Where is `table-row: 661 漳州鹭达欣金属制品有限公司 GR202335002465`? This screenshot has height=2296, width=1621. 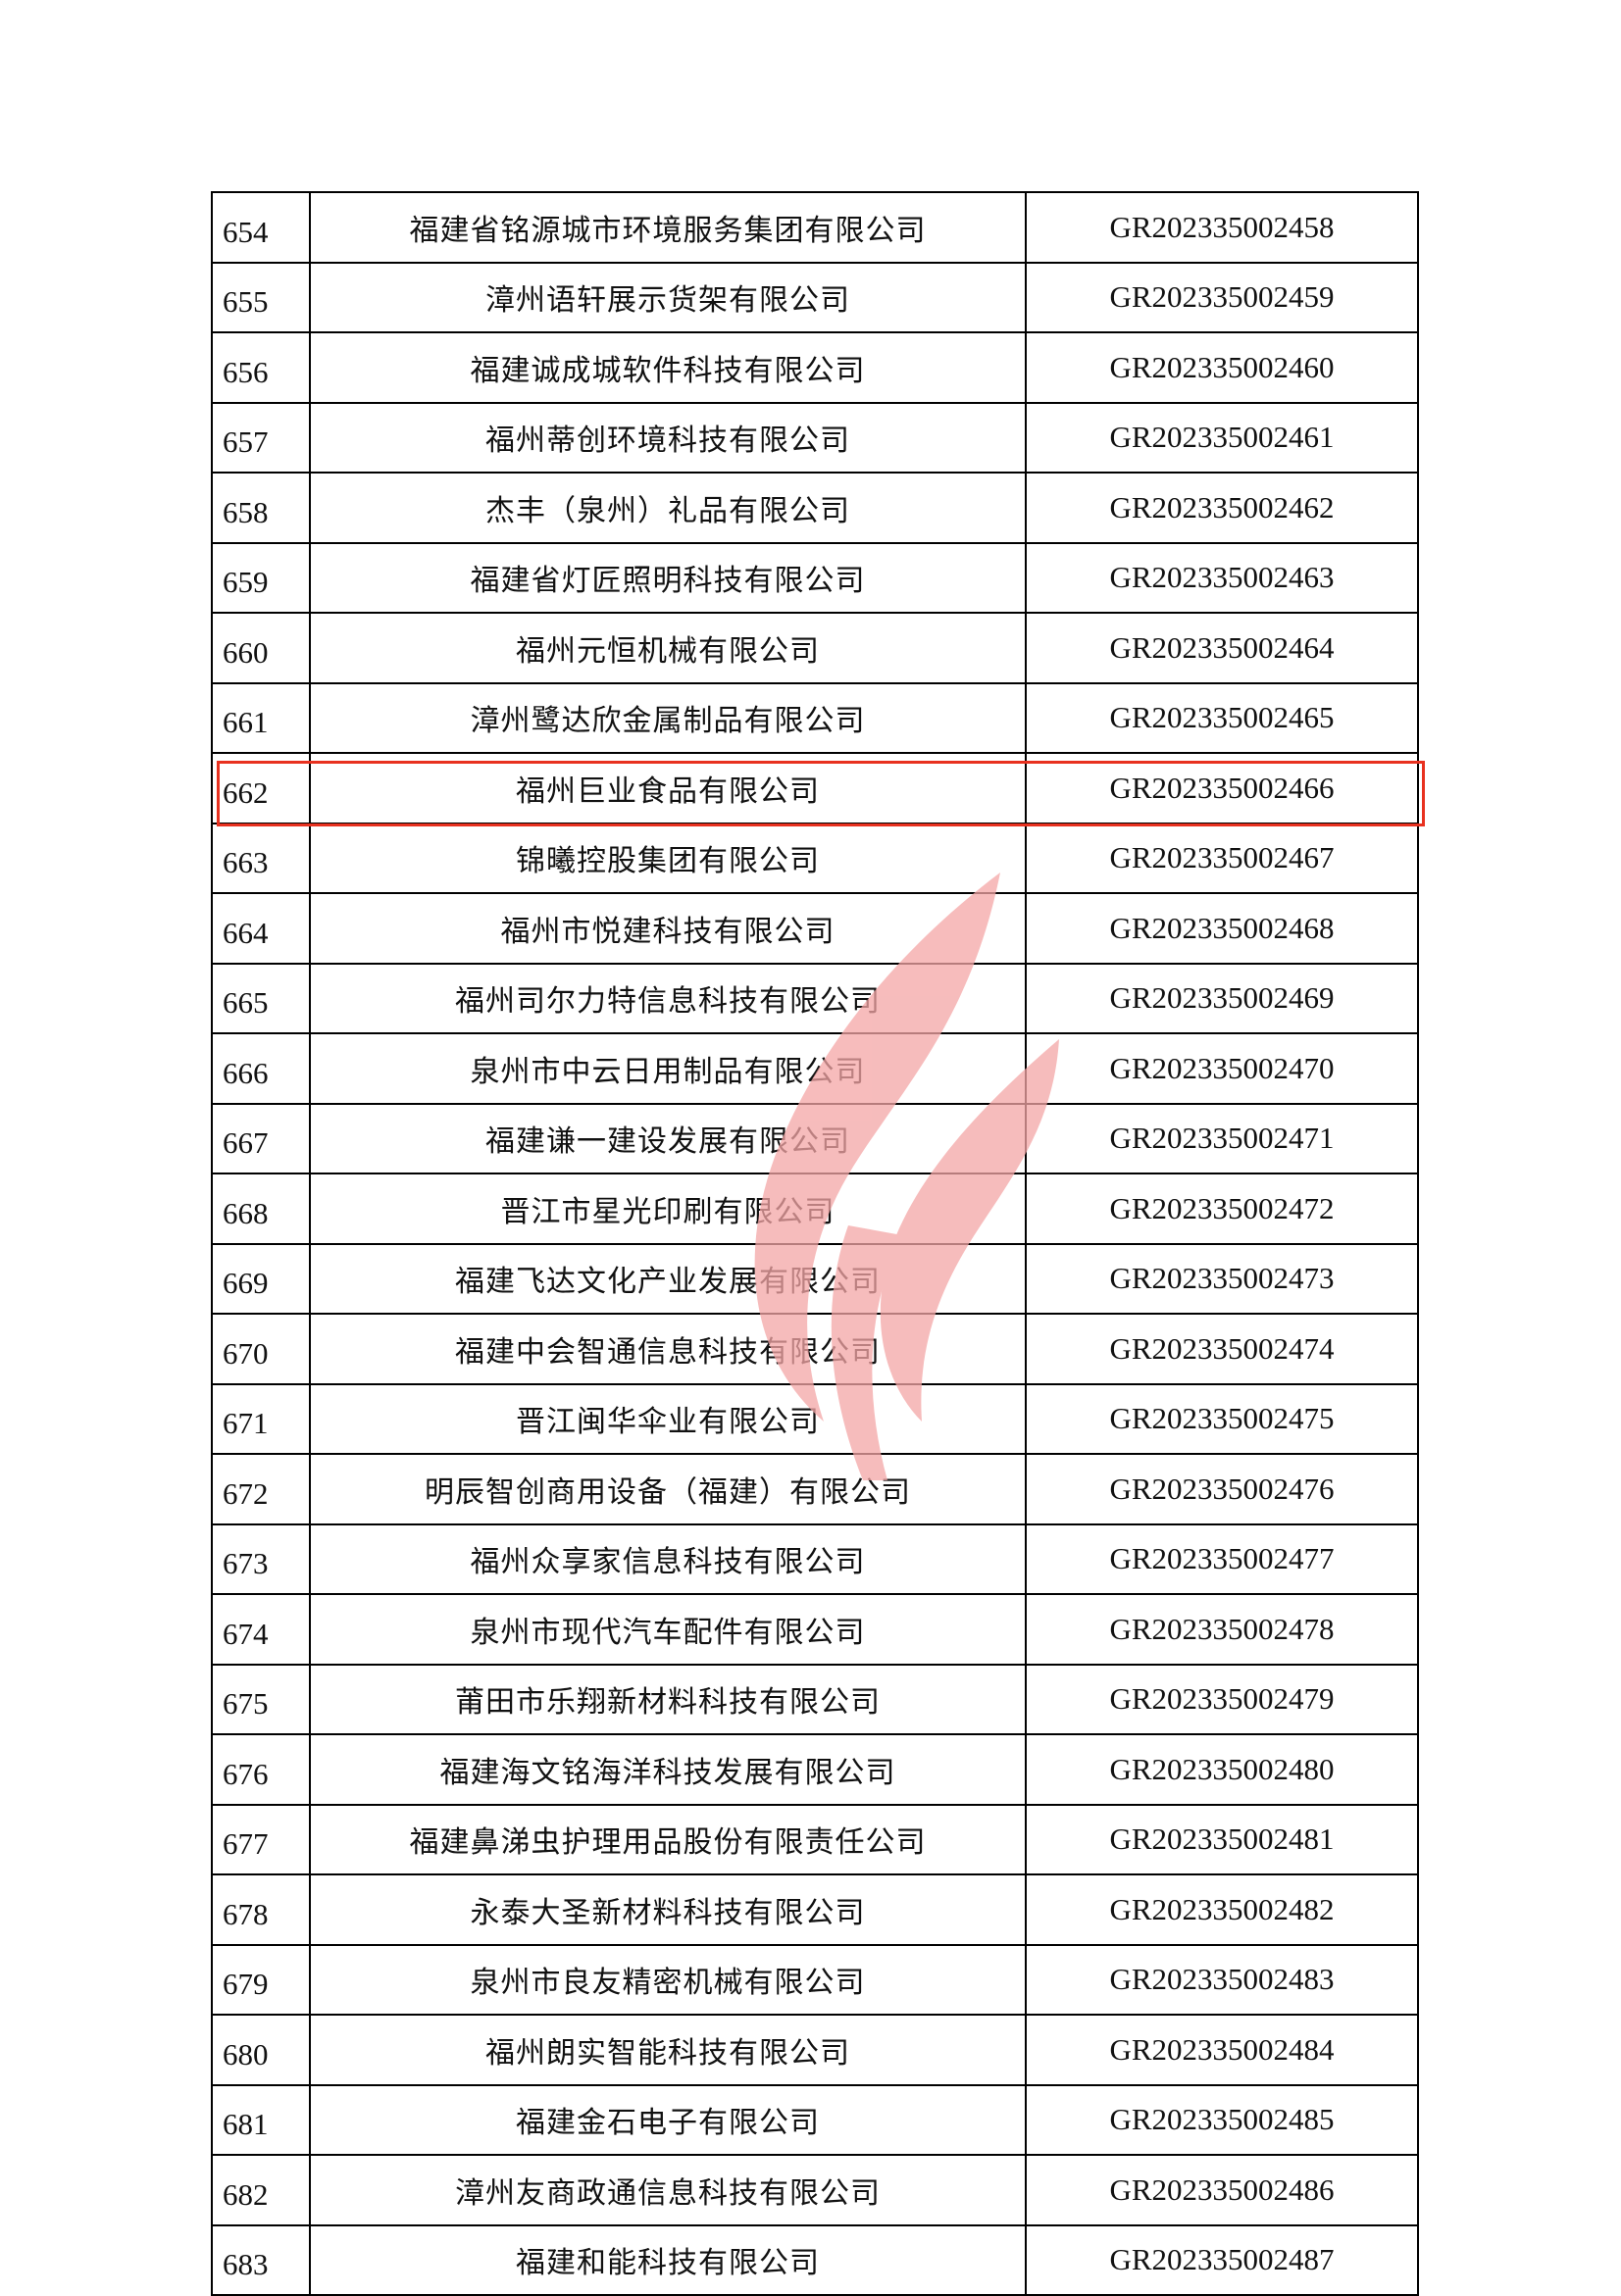 table-row: 661 漳州鹭达欣金属制品有限公司 GR202335002465 is located at coordinates (815, 717).